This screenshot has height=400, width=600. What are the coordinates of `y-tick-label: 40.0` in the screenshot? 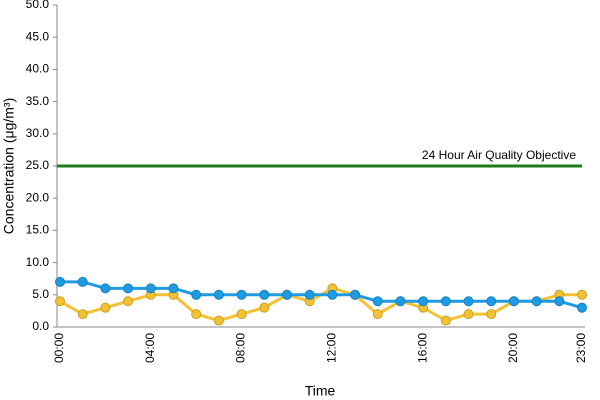 It's located at (38, 69).